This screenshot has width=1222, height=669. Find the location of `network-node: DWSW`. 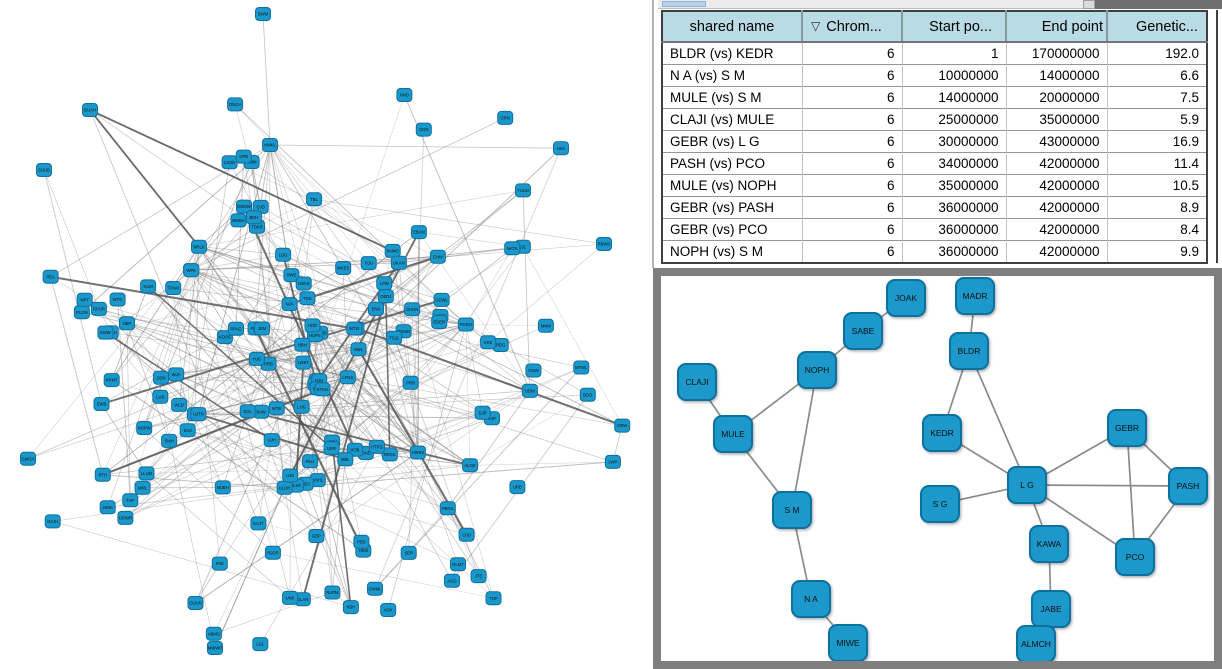

network-node: DWSW is located at coordinates (244, 206).